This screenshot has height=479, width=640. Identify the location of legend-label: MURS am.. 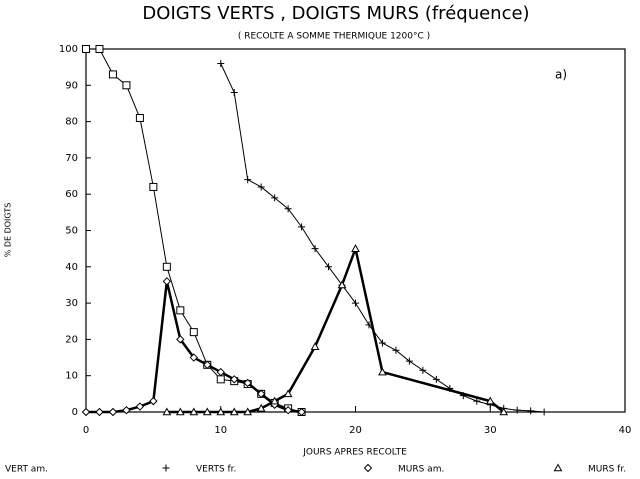
(421, 470).